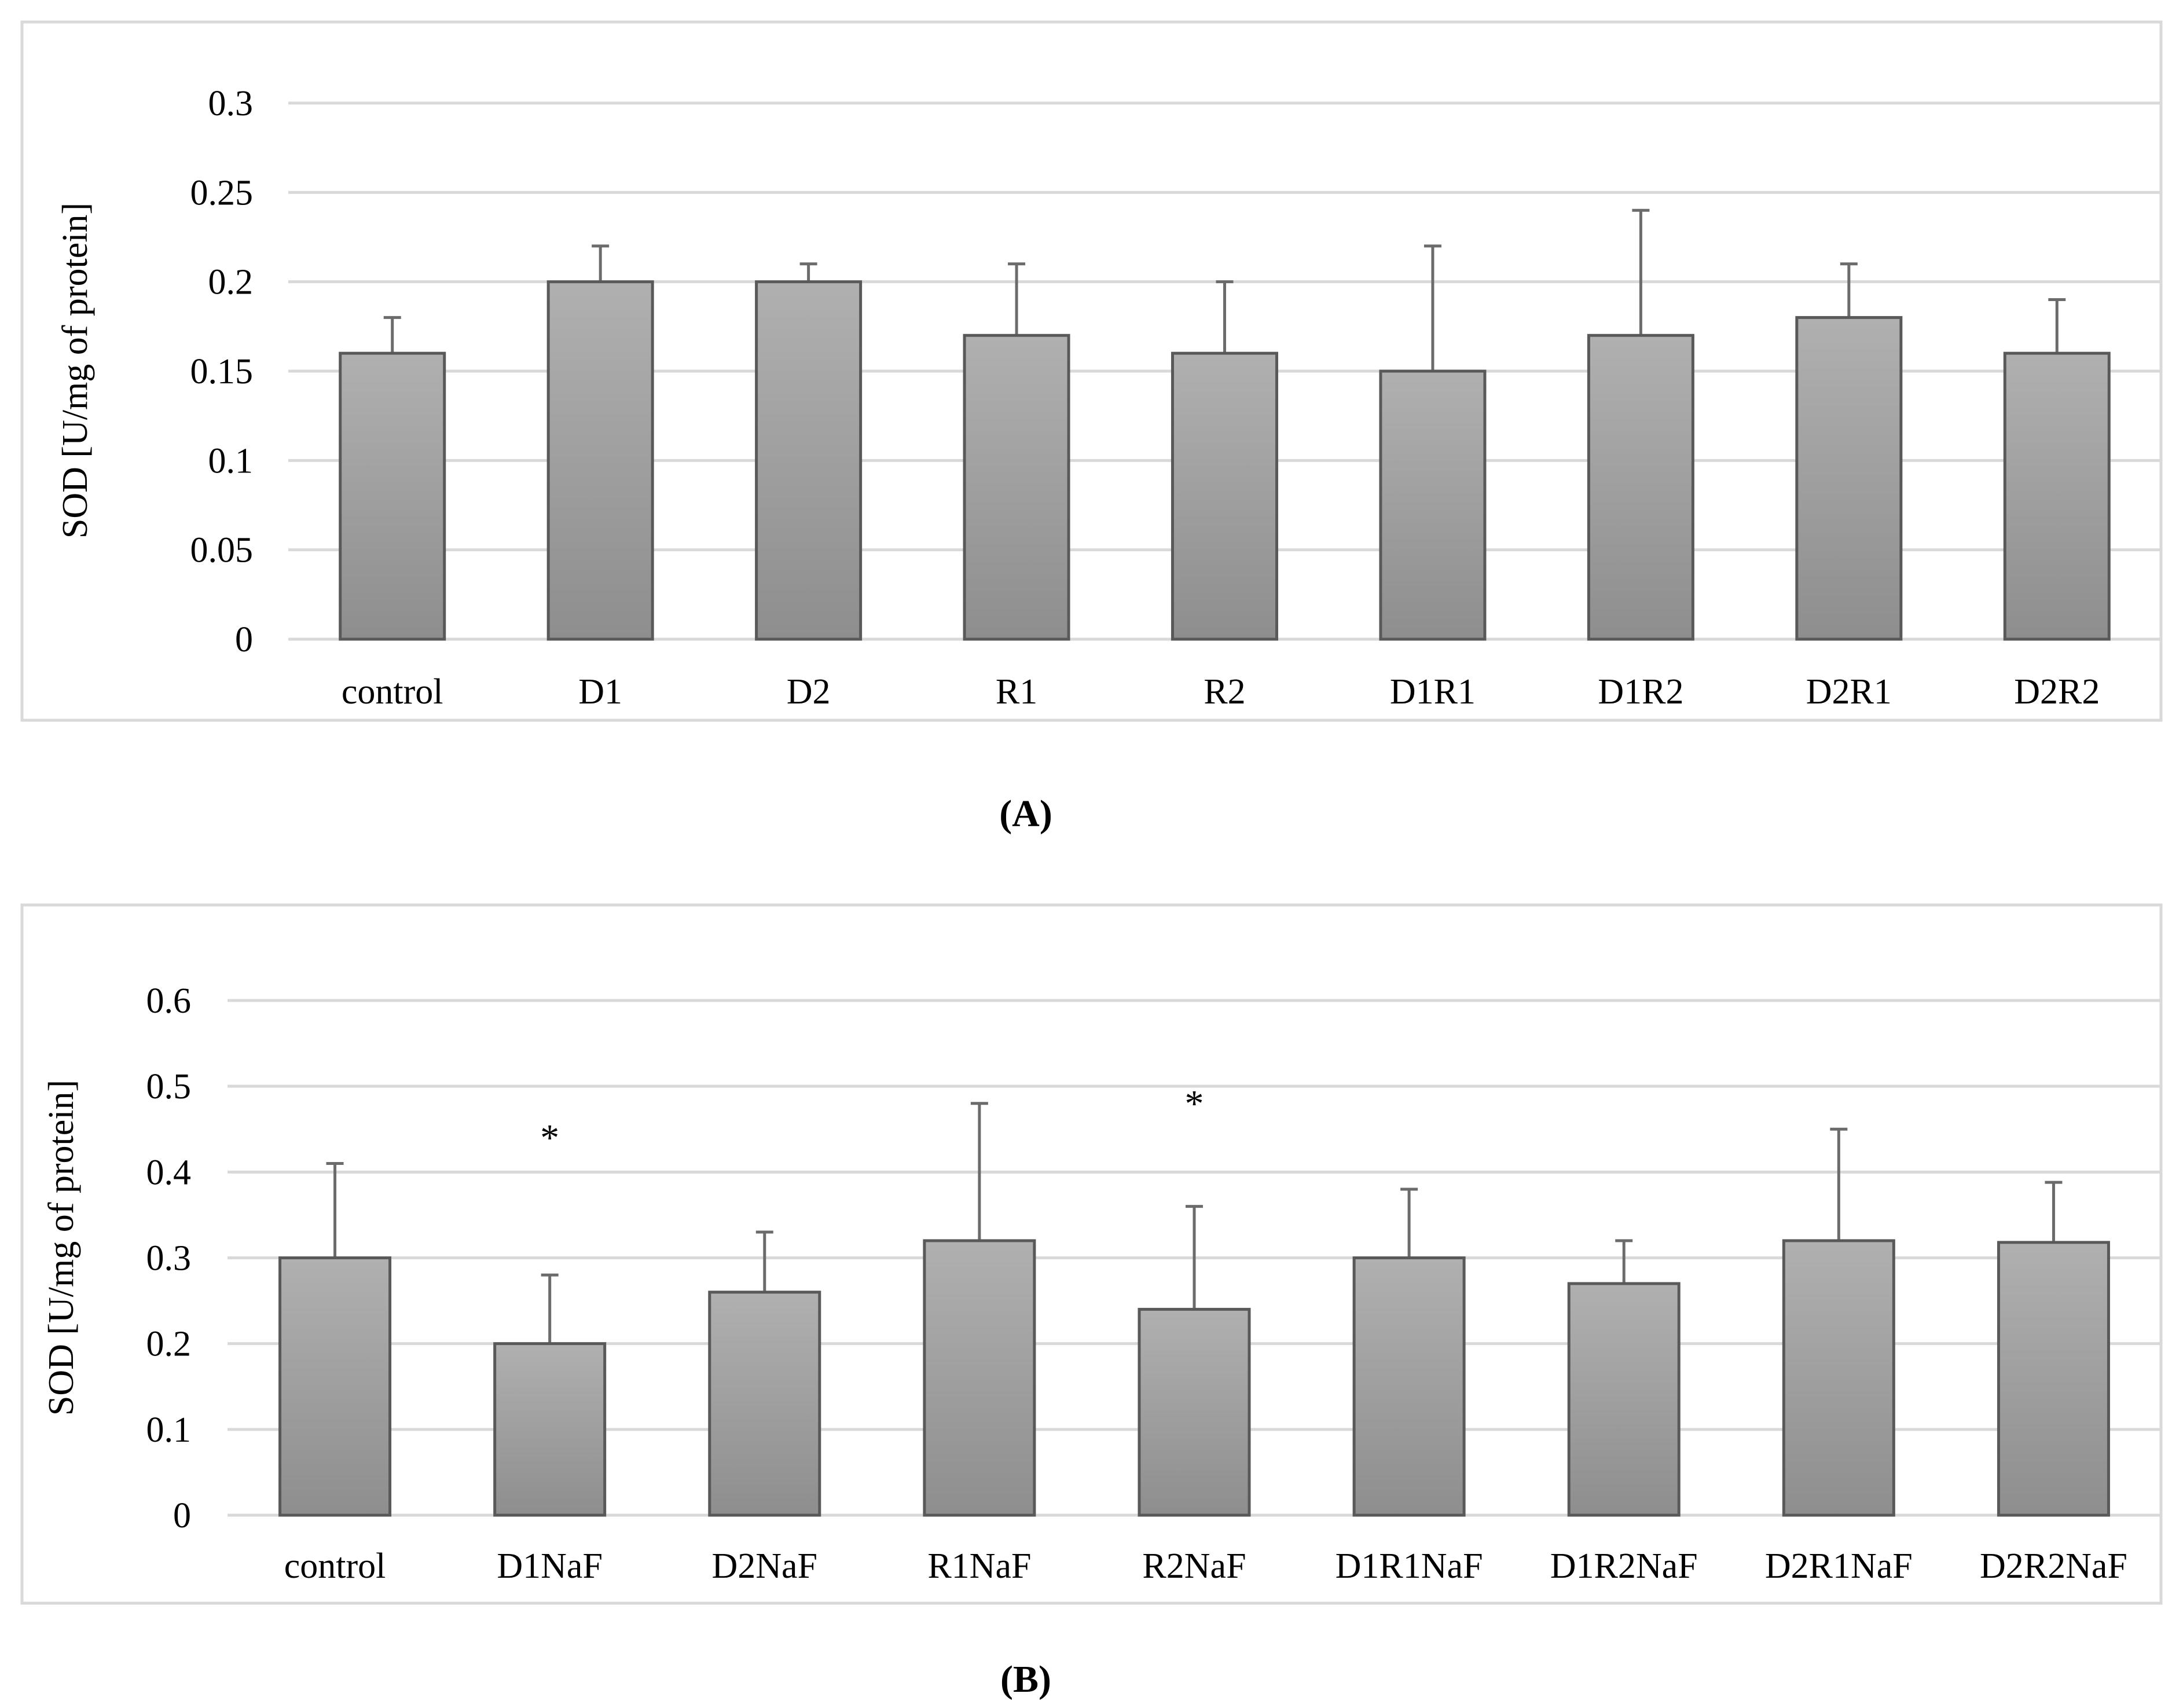 The image size is (2183, 1708). What do you see at coordinates (600, 692) in the screenshot?
I see `x-tick-label: D1` at bounding box center [600, 692].